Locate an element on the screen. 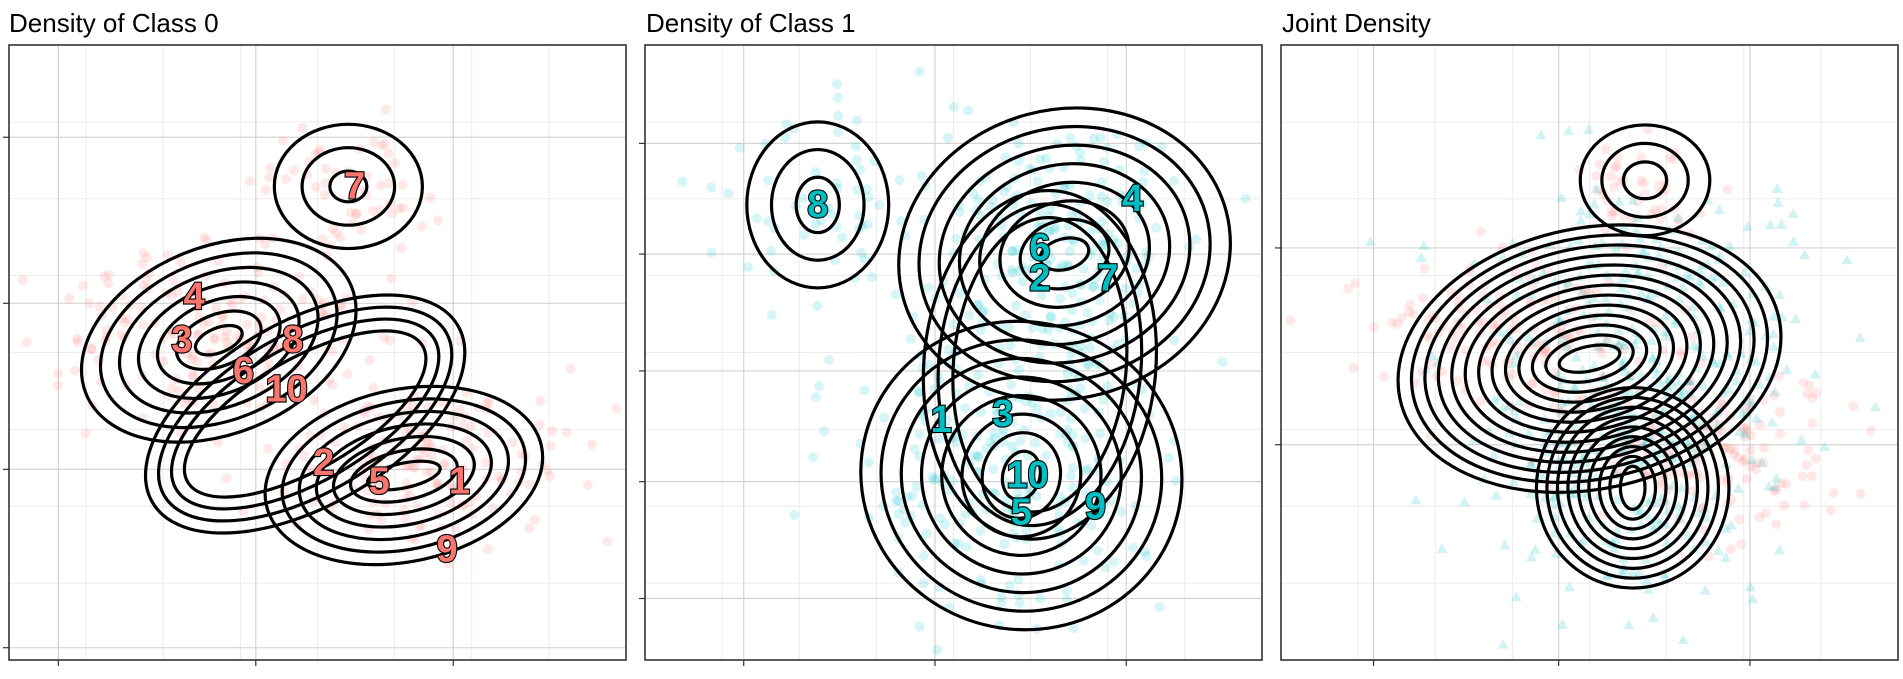  contour-label: 10 is located at coordinates (287, 389).